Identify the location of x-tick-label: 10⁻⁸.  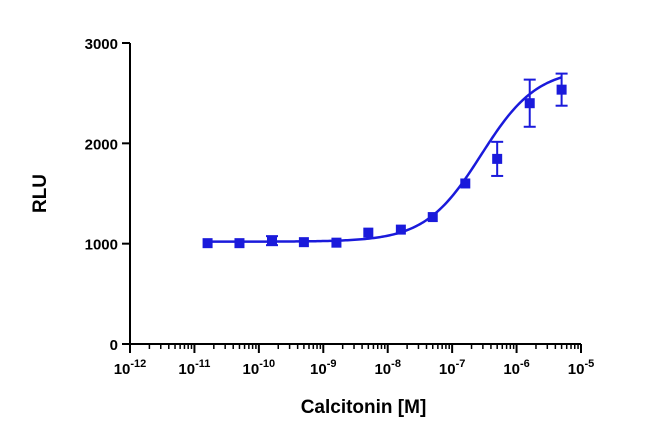
(387, 368).